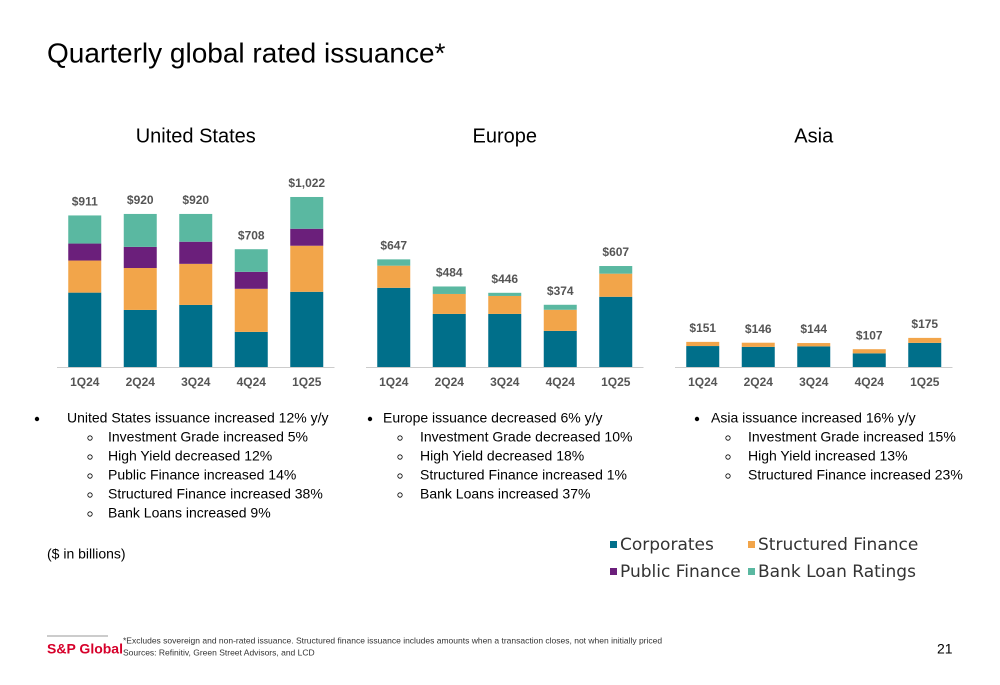 The width and height of the screenshot is (1000, 685). What do you see at coordinates (449, 273) in the screenshot?
I see `total-label: $484` at bounding box center [449, 273].